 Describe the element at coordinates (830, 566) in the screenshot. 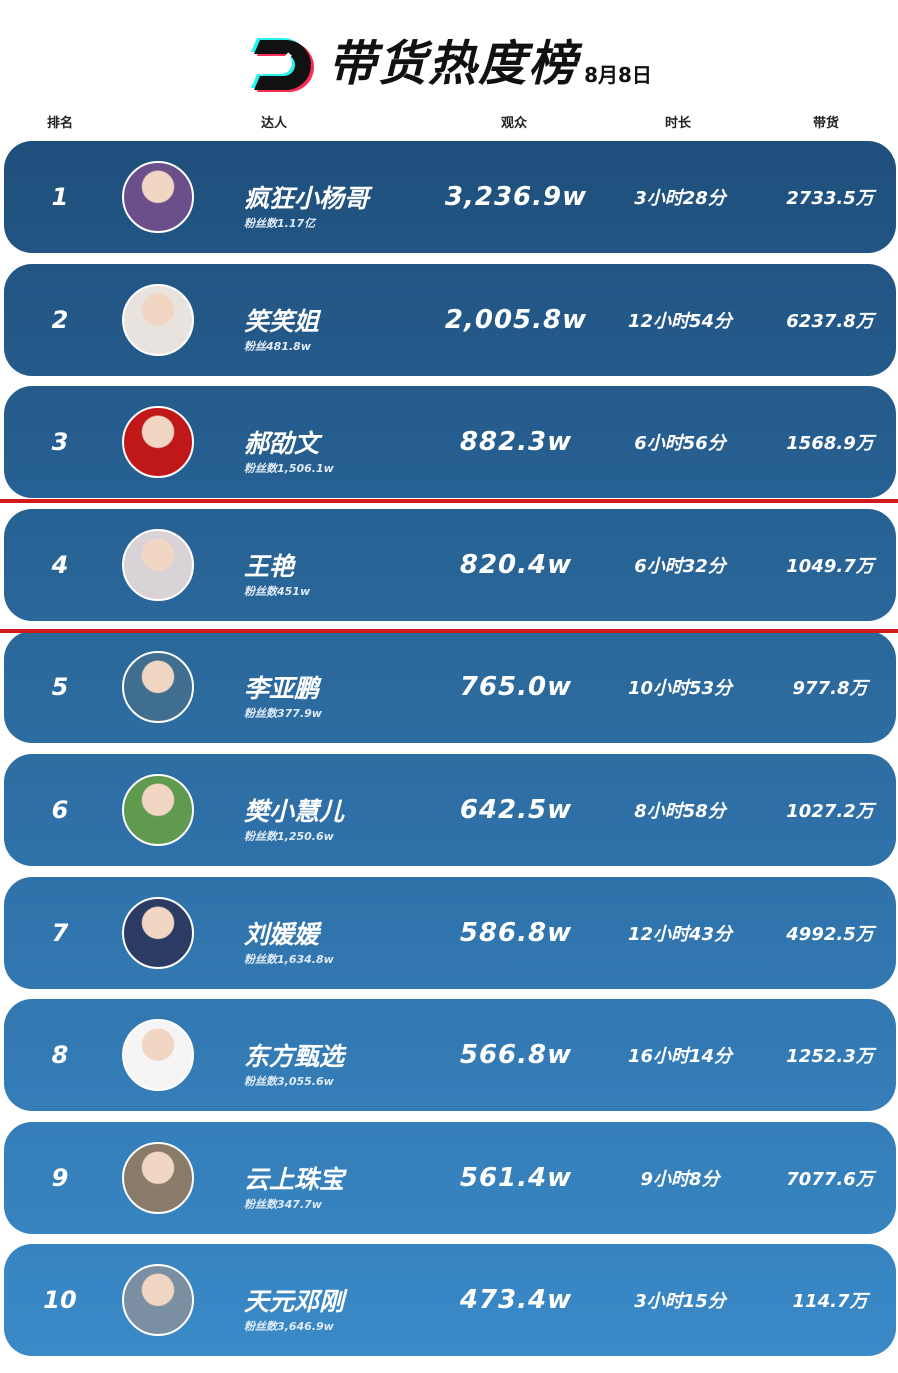

I see `sales-value: 1049.7万` at that location.